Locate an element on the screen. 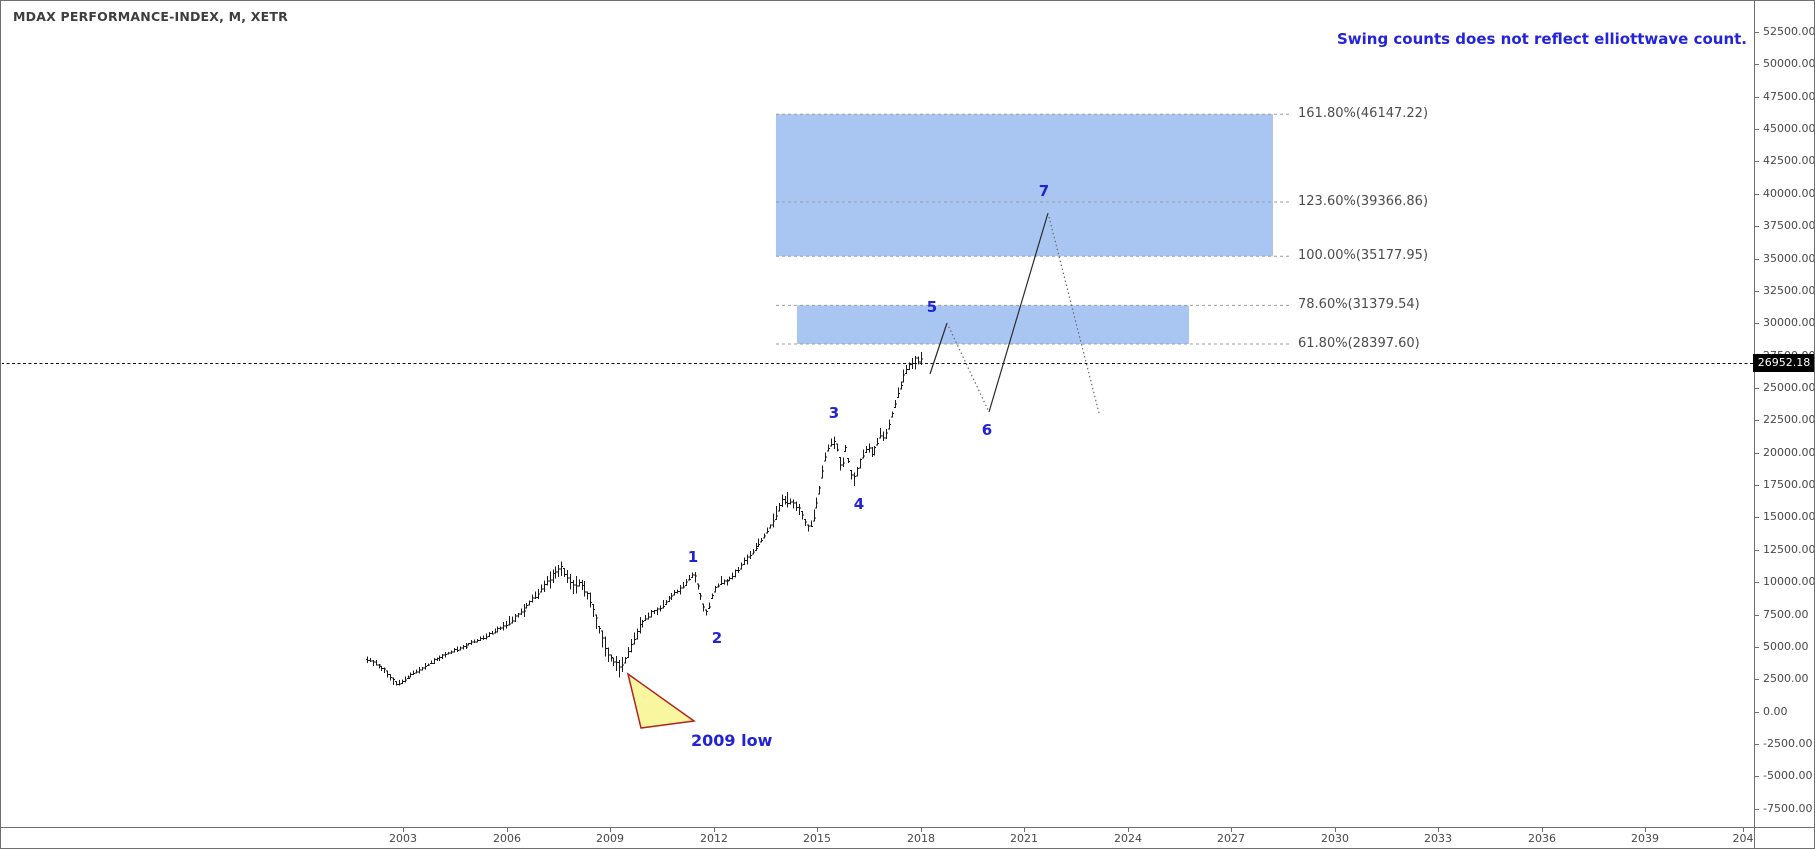 Image resolution: width=1815 pixels, height=849 pixels. price-tick-label: 22500.00 is located at coordinates (1789, 419).